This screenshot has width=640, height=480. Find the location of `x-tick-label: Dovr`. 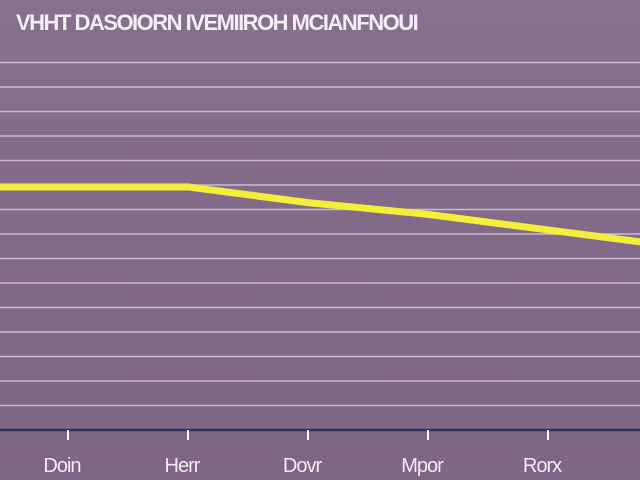

x-tick-label: Dovr is located at coordinates (303, 466).